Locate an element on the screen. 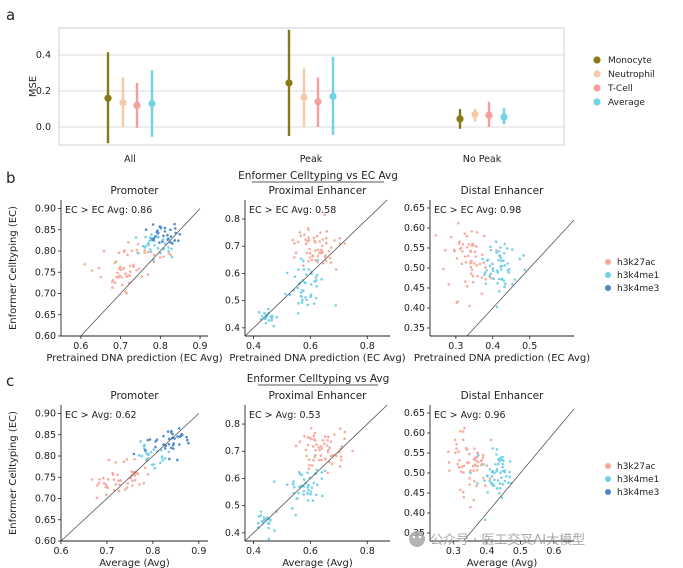 The height and width of the screenshot is (568, 683). chart-title: Promoter is located at coordinates (134, 191).